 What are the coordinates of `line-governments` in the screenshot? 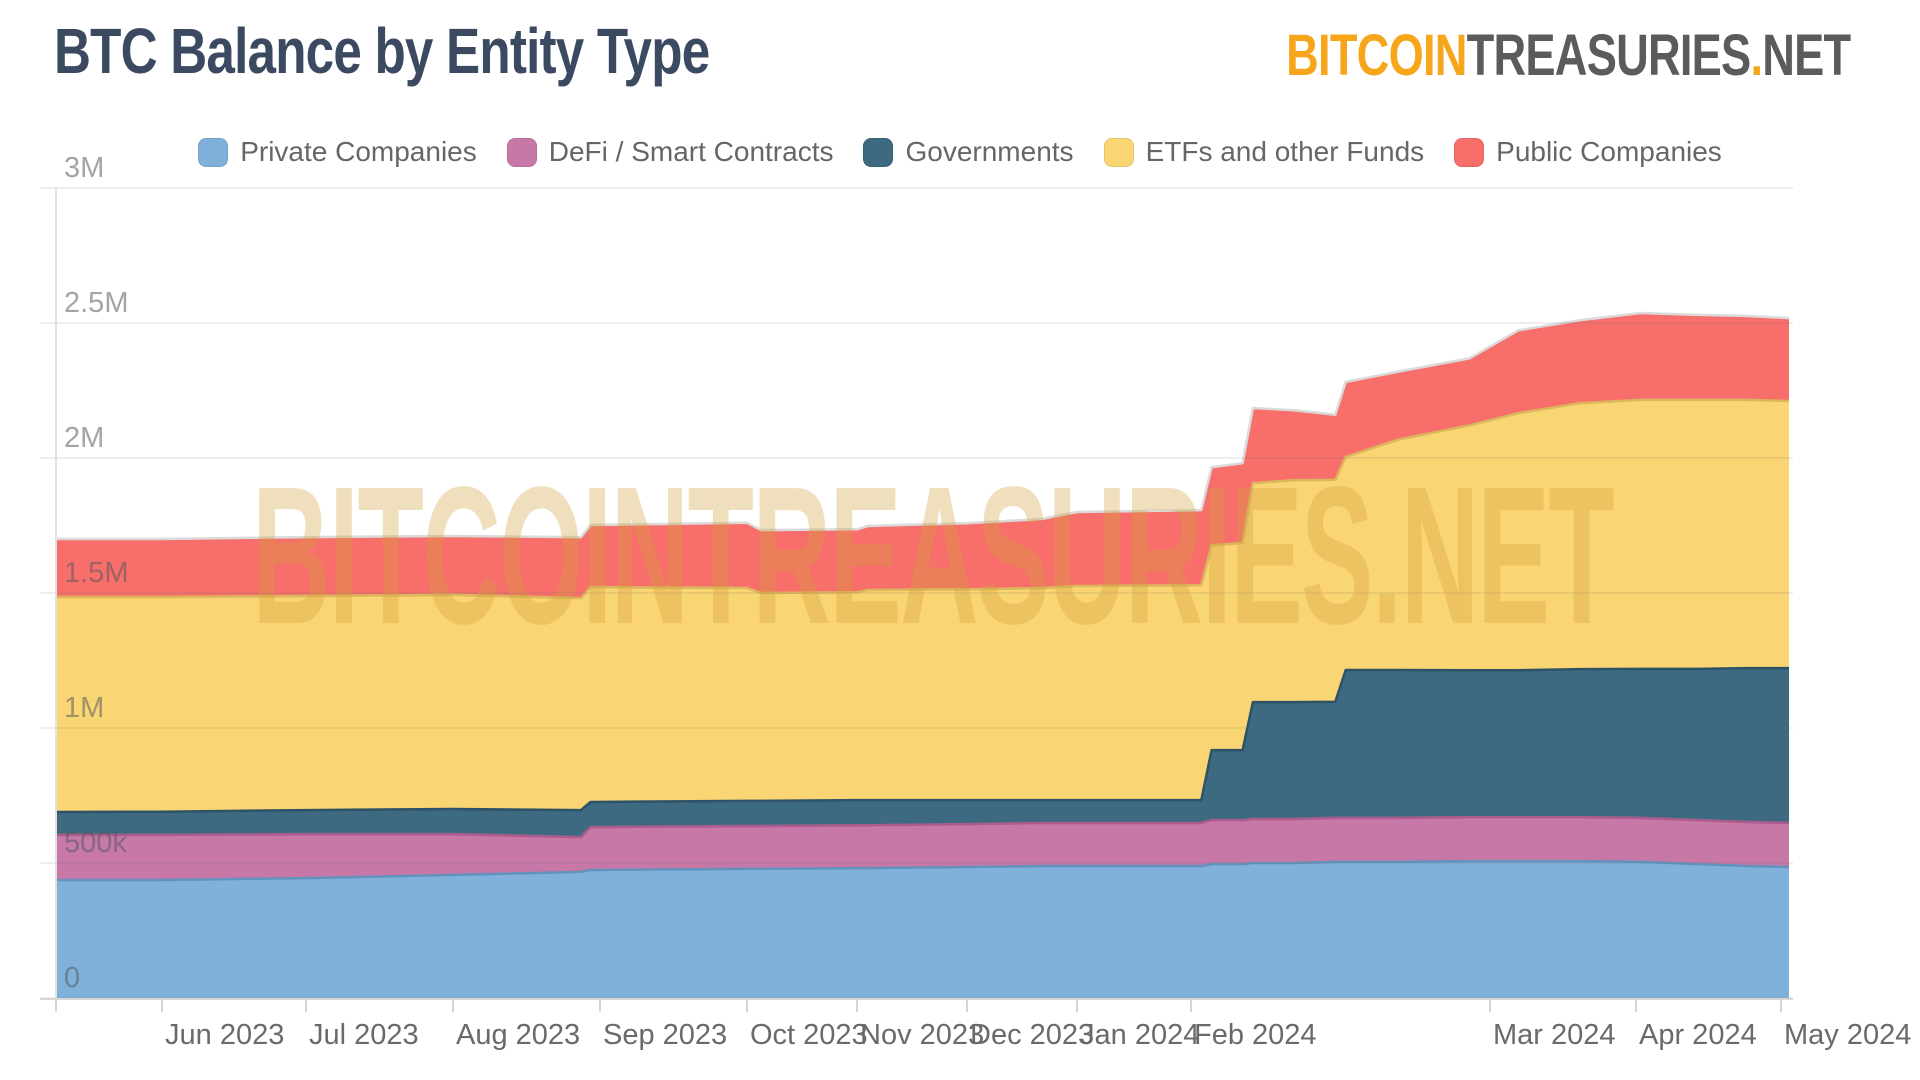 It's located at (922, 740).